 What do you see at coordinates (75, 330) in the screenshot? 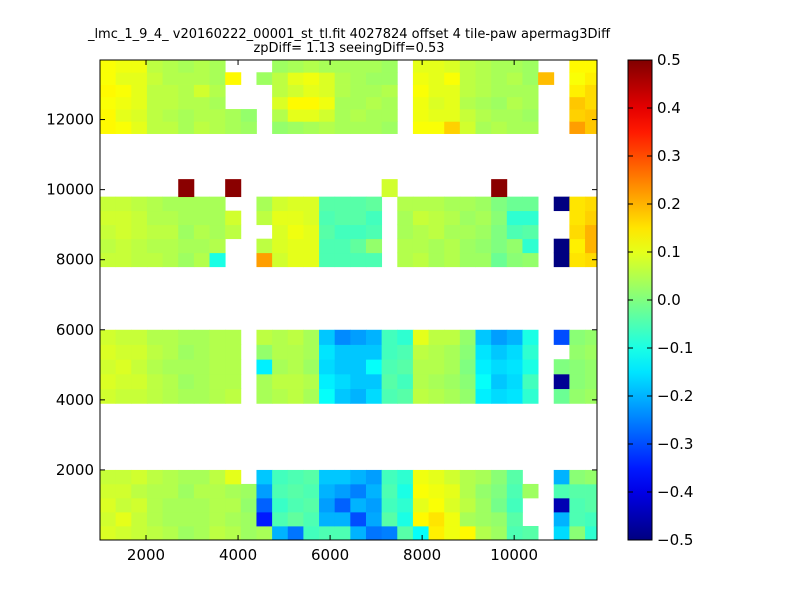
I see `y-tick-label: 6000` at bounding box center [75, 330].